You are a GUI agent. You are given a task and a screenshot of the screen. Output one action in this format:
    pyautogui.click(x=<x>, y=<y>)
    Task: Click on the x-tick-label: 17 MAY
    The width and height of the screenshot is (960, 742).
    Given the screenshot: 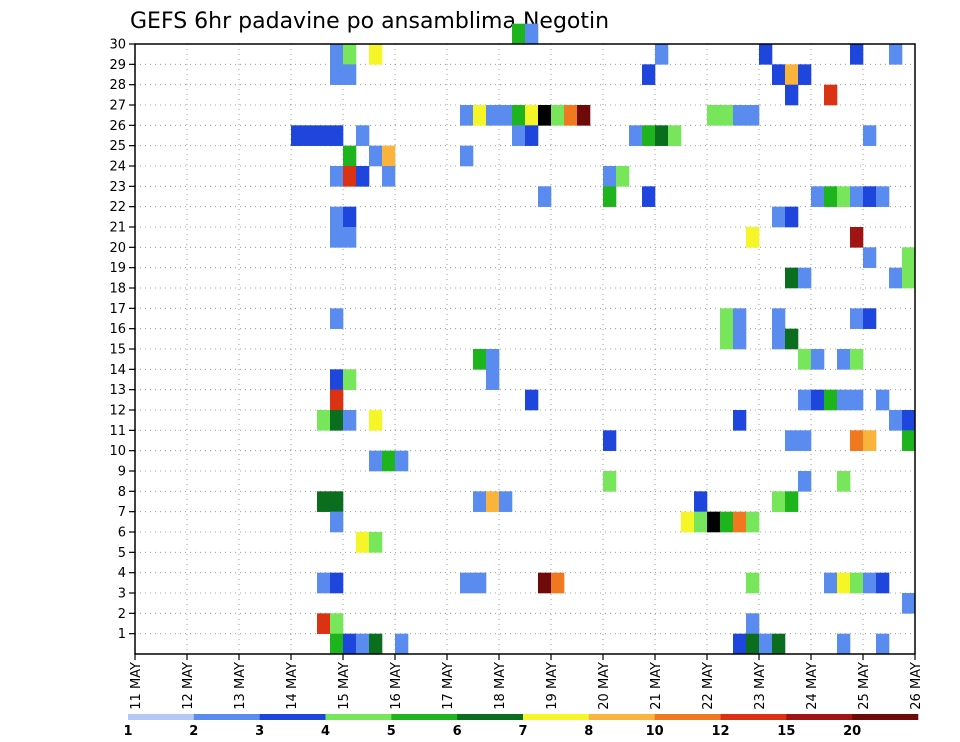 What is the action you would take?
    pyautogui.click(x=448, y=686)
    